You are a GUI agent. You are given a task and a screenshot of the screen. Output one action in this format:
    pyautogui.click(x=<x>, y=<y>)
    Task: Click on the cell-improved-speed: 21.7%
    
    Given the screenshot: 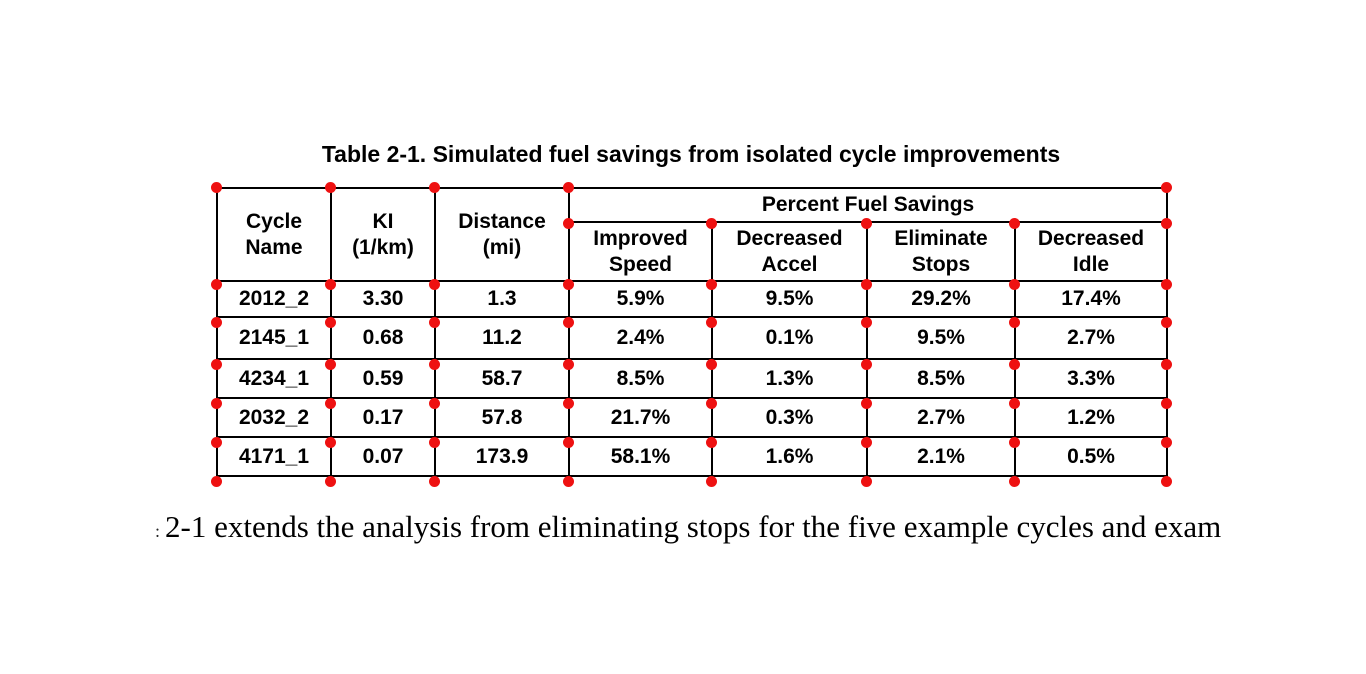 What is the action you would take?
    pyautogui.click(x=640, y=417)
    